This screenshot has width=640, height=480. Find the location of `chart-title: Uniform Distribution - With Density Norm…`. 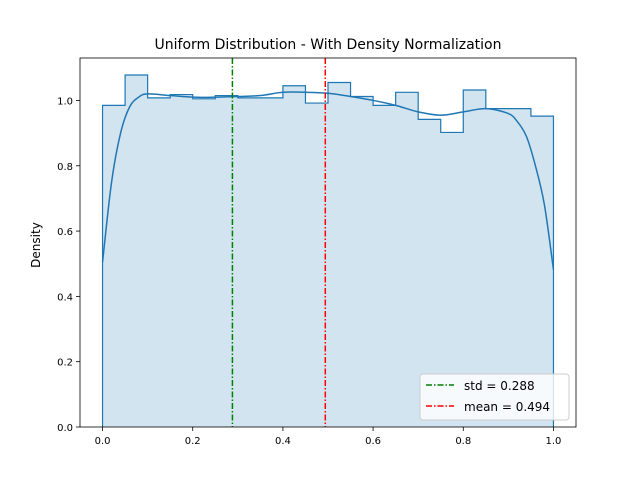

chart-title: Uniform Distribution - With Density Norm… is located at coordinates (328, 45).